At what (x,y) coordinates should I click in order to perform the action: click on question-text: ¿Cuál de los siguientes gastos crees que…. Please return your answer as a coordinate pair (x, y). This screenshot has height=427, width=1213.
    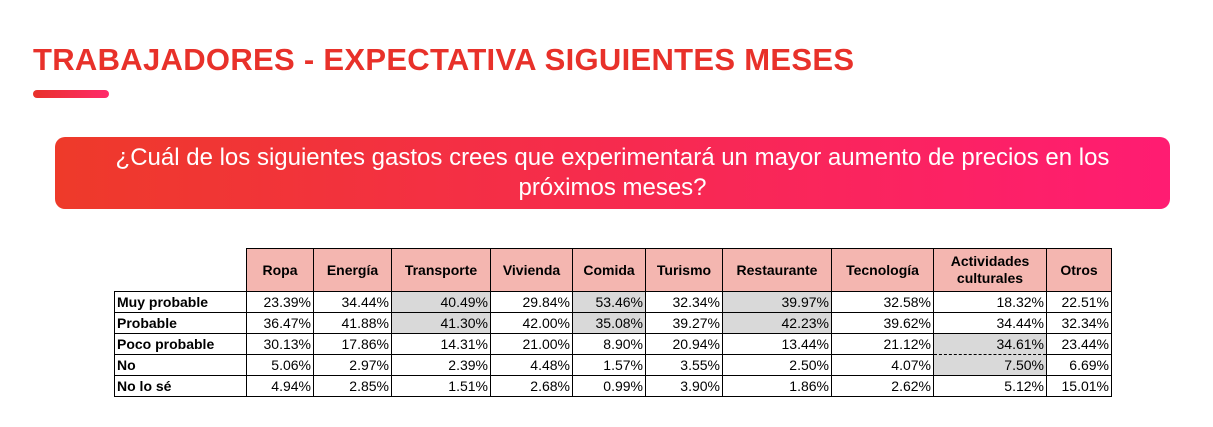
    Looking at the image, I should click on (612, 172).